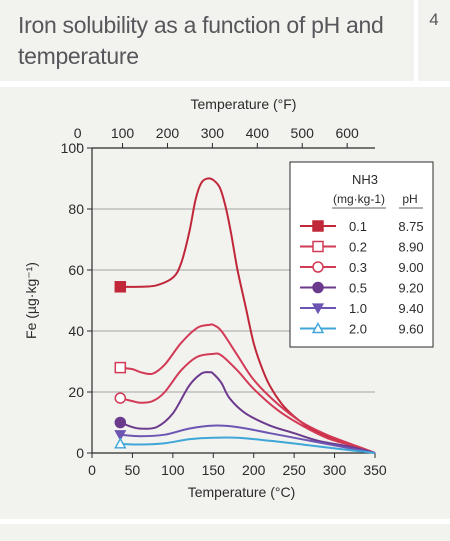 The height and width of the screenshot is (541, 450). Describe the element at coordinates (78, 133) in the screenshot. I see `x2-tick-label: 0` at that location.